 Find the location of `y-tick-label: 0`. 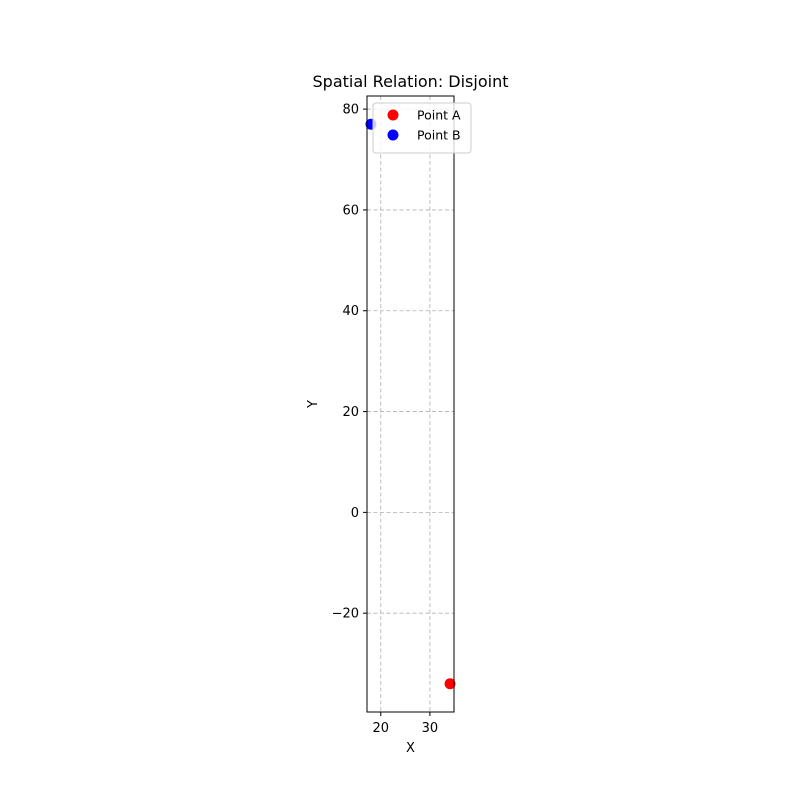

y-tick-label: 0 is located at coordinates (355, 513).